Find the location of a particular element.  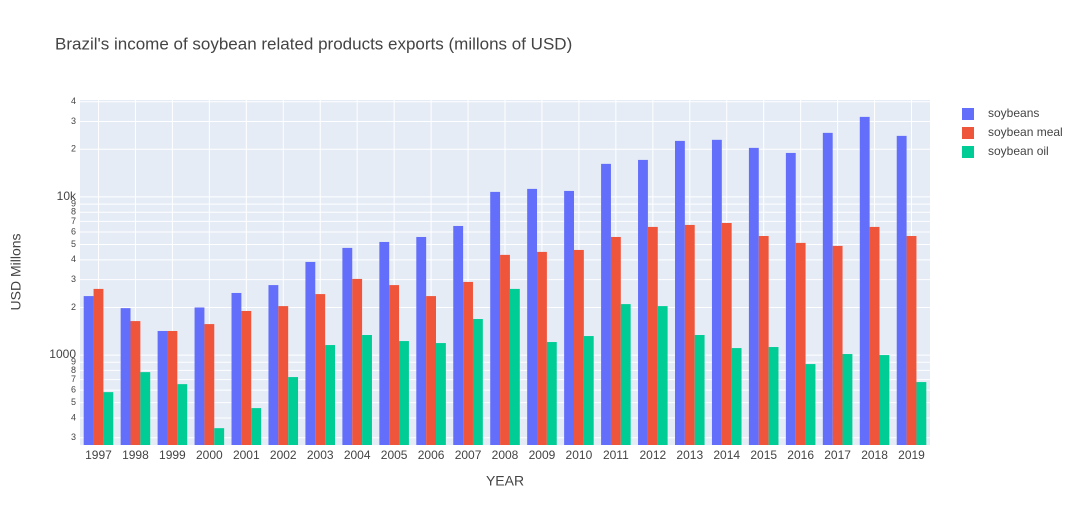

y-tick-label: 2 is located at coordinates (73, 307).